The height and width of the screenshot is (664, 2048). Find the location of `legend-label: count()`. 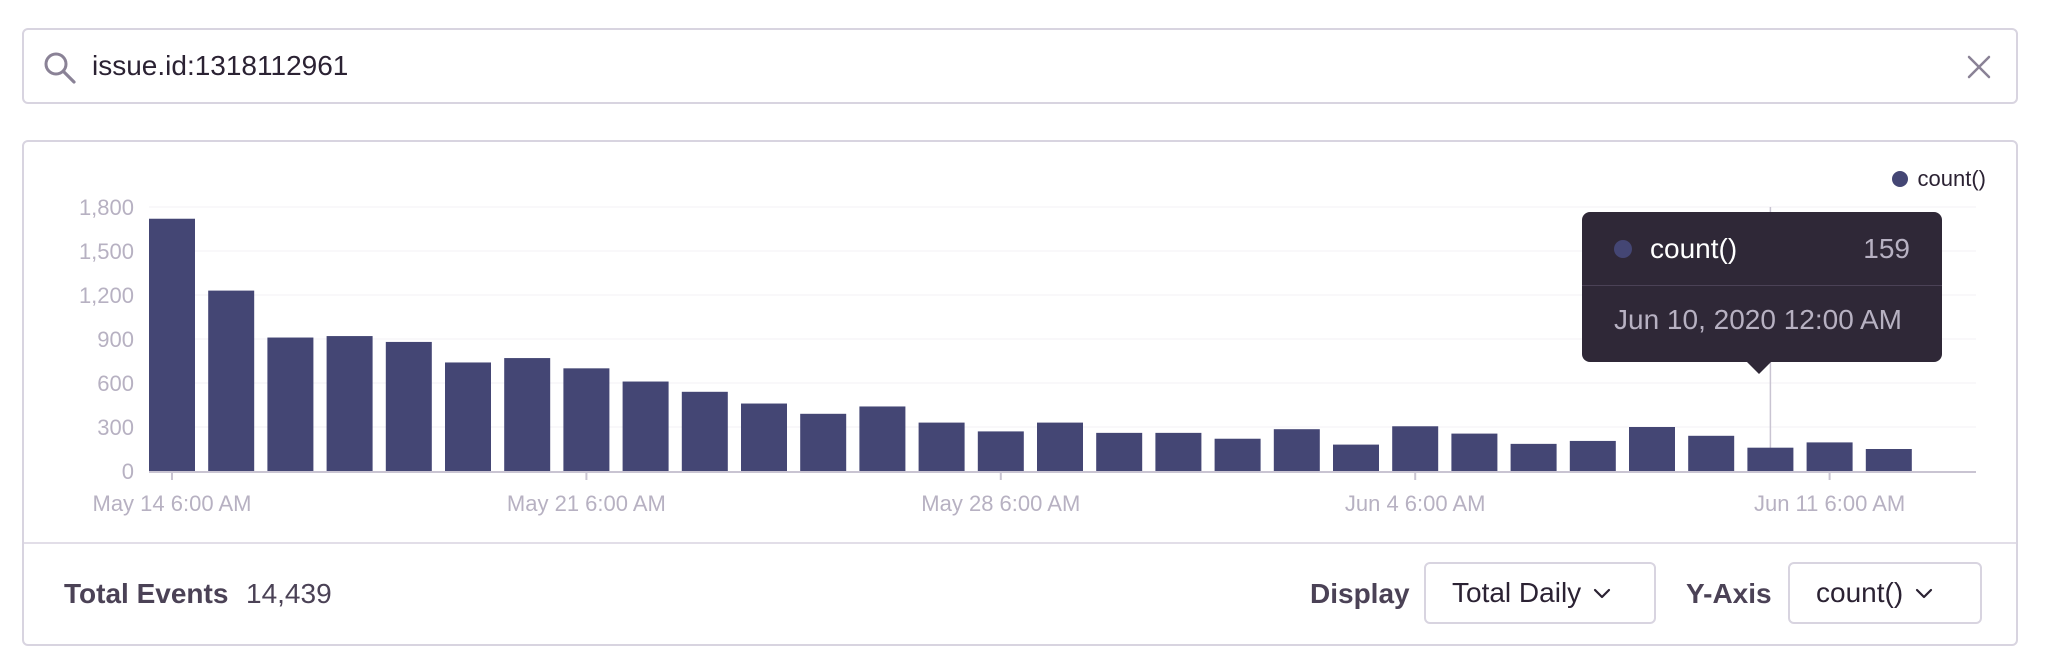

legend-label: count() is located at coordinates (1951, 178).